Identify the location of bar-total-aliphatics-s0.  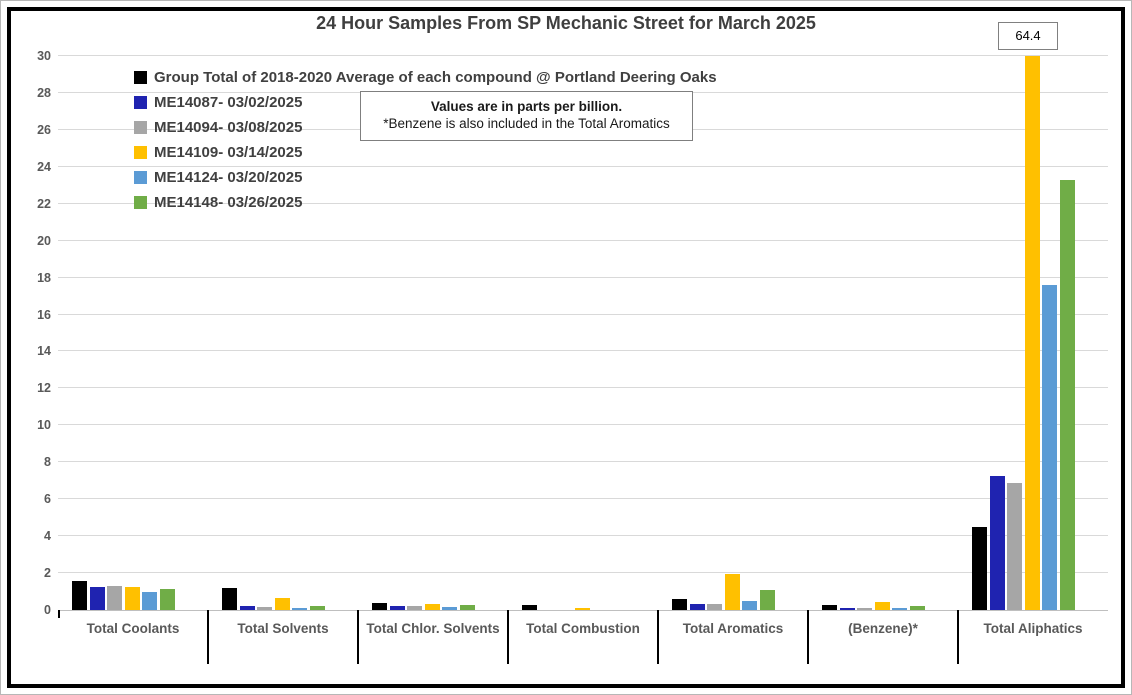
(979, 568).